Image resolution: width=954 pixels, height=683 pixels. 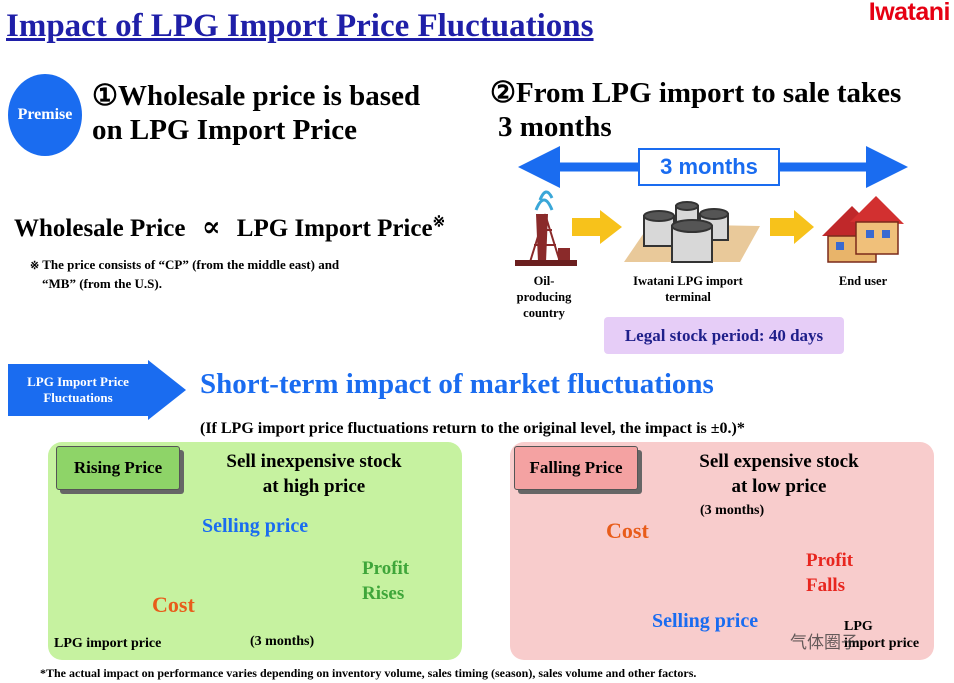 What do you see at coordinates (696, 93) in the screenshot?
I see `premise-point-2-line-1: ②From LPG import to sale takes` at bounding box center [696, 93].